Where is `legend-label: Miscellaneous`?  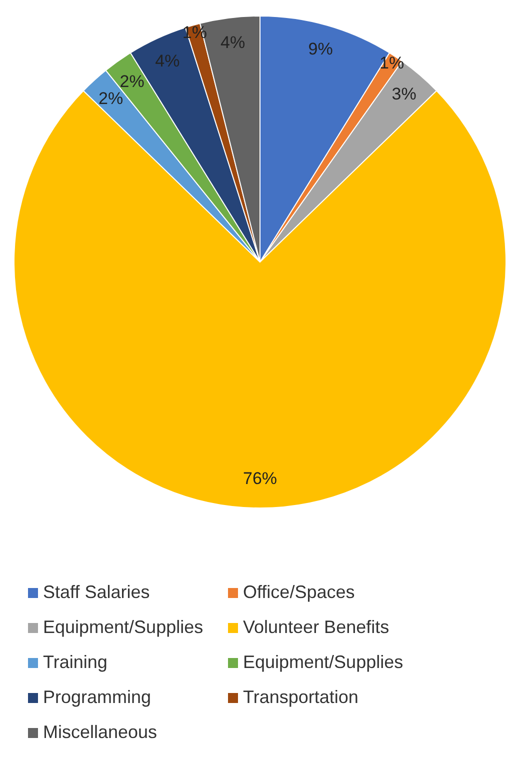
legend-label: Miscellaneous is located at coordinates (100, 732).